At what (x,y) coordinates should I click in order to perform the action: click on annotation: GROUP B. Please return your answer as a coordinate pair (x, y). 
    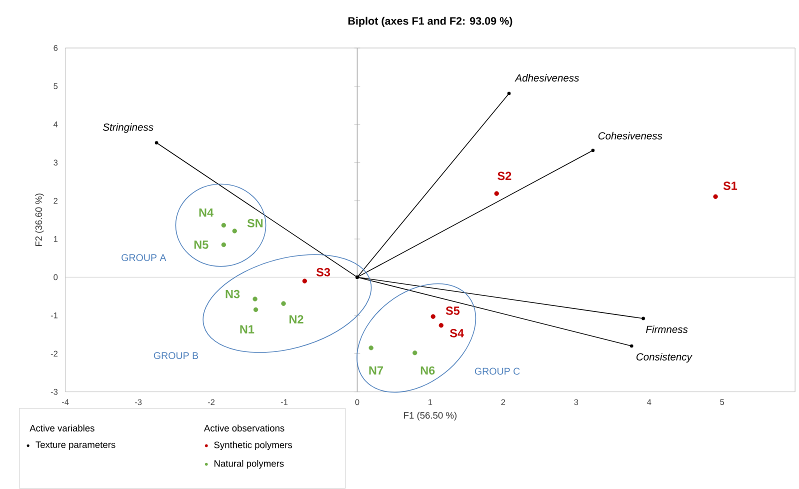
    Looking at the image, I should click on (176, 356).